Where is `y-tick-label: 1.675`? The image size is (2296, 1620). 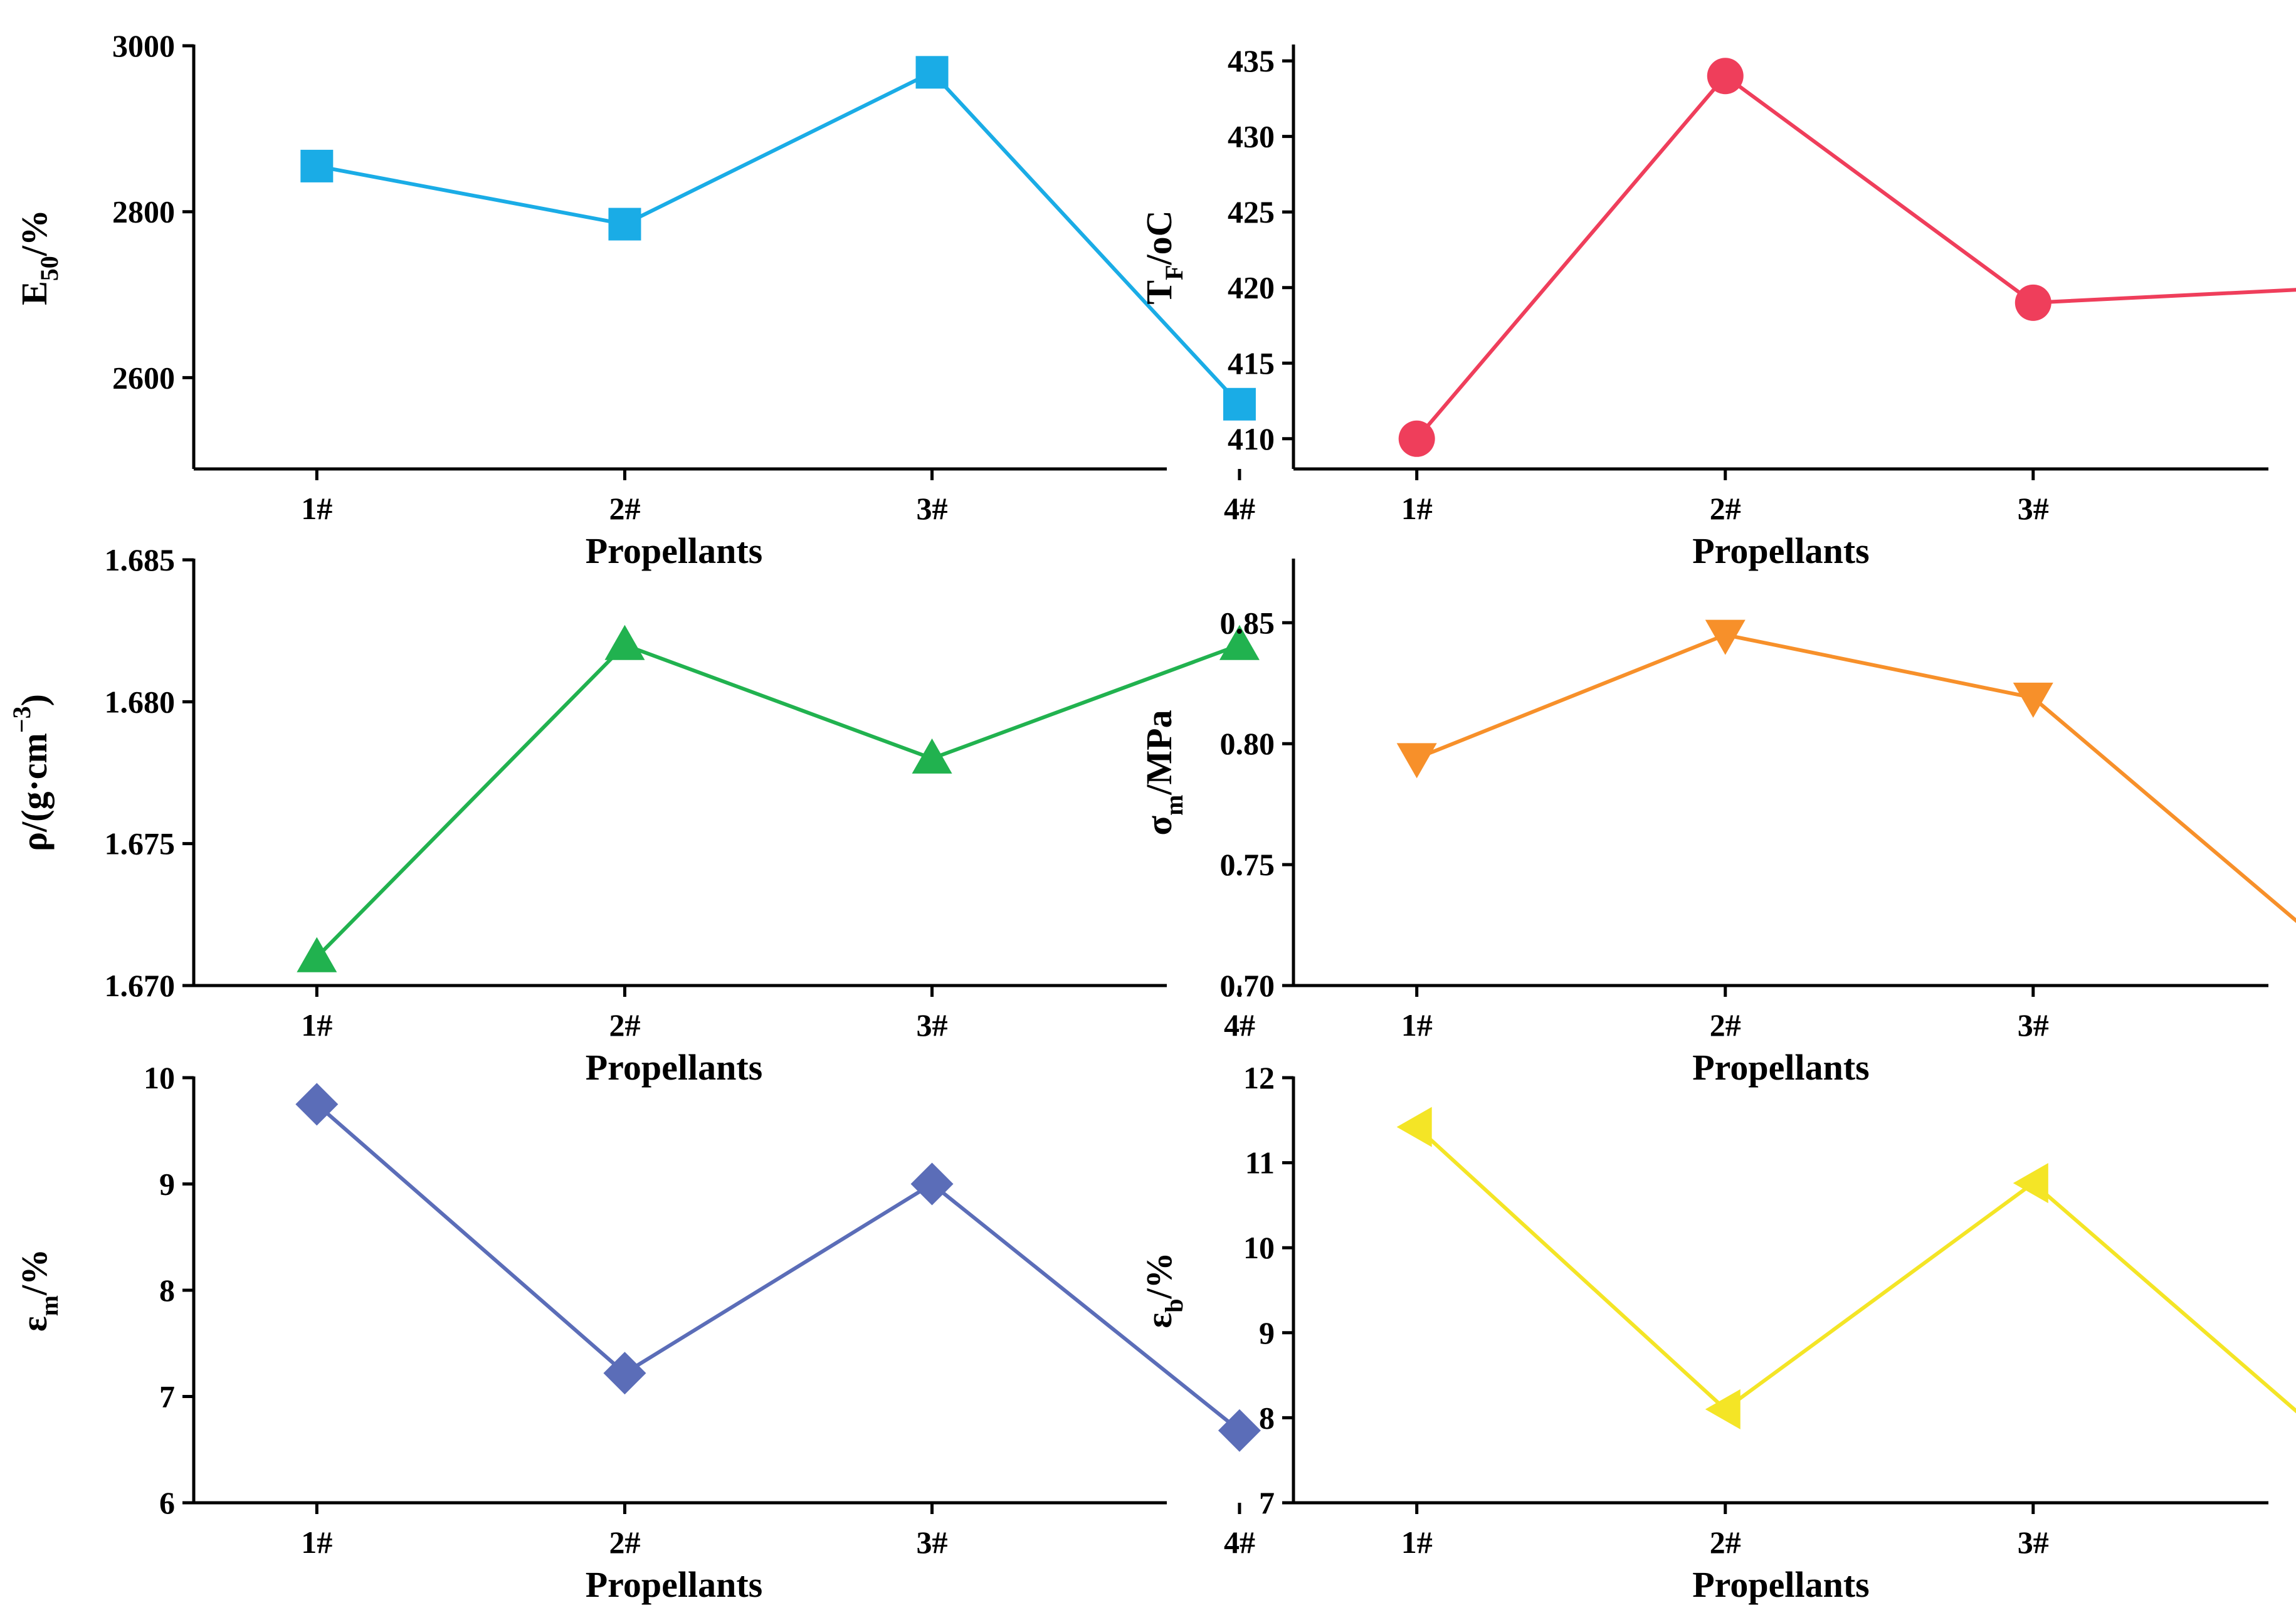 y-tick-label: 1.675 is located at coordinates (140, 843).